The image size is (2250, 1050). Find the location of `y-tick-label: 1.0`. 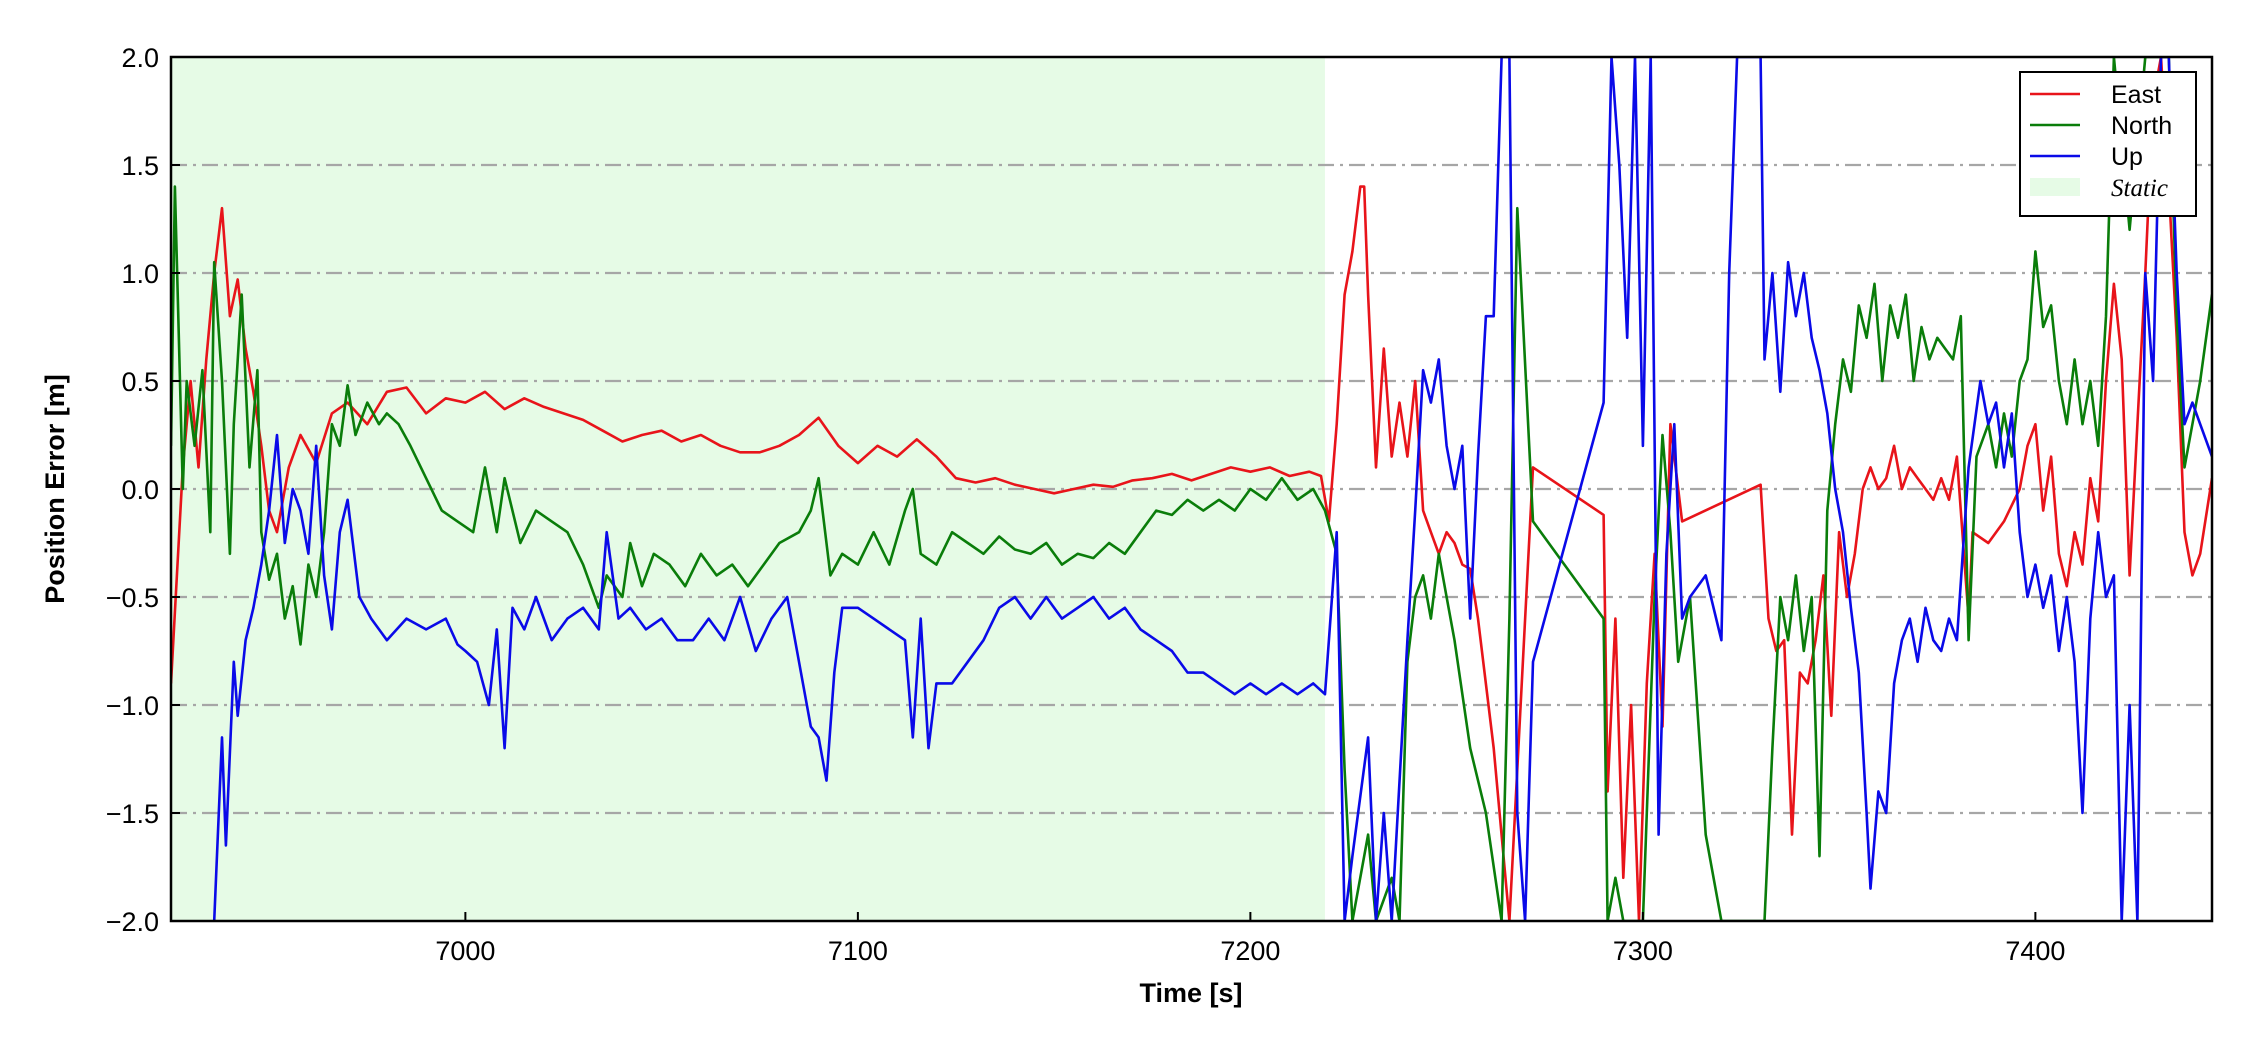

y-tick-label: 1.0 is located at coordinates (140, 274).